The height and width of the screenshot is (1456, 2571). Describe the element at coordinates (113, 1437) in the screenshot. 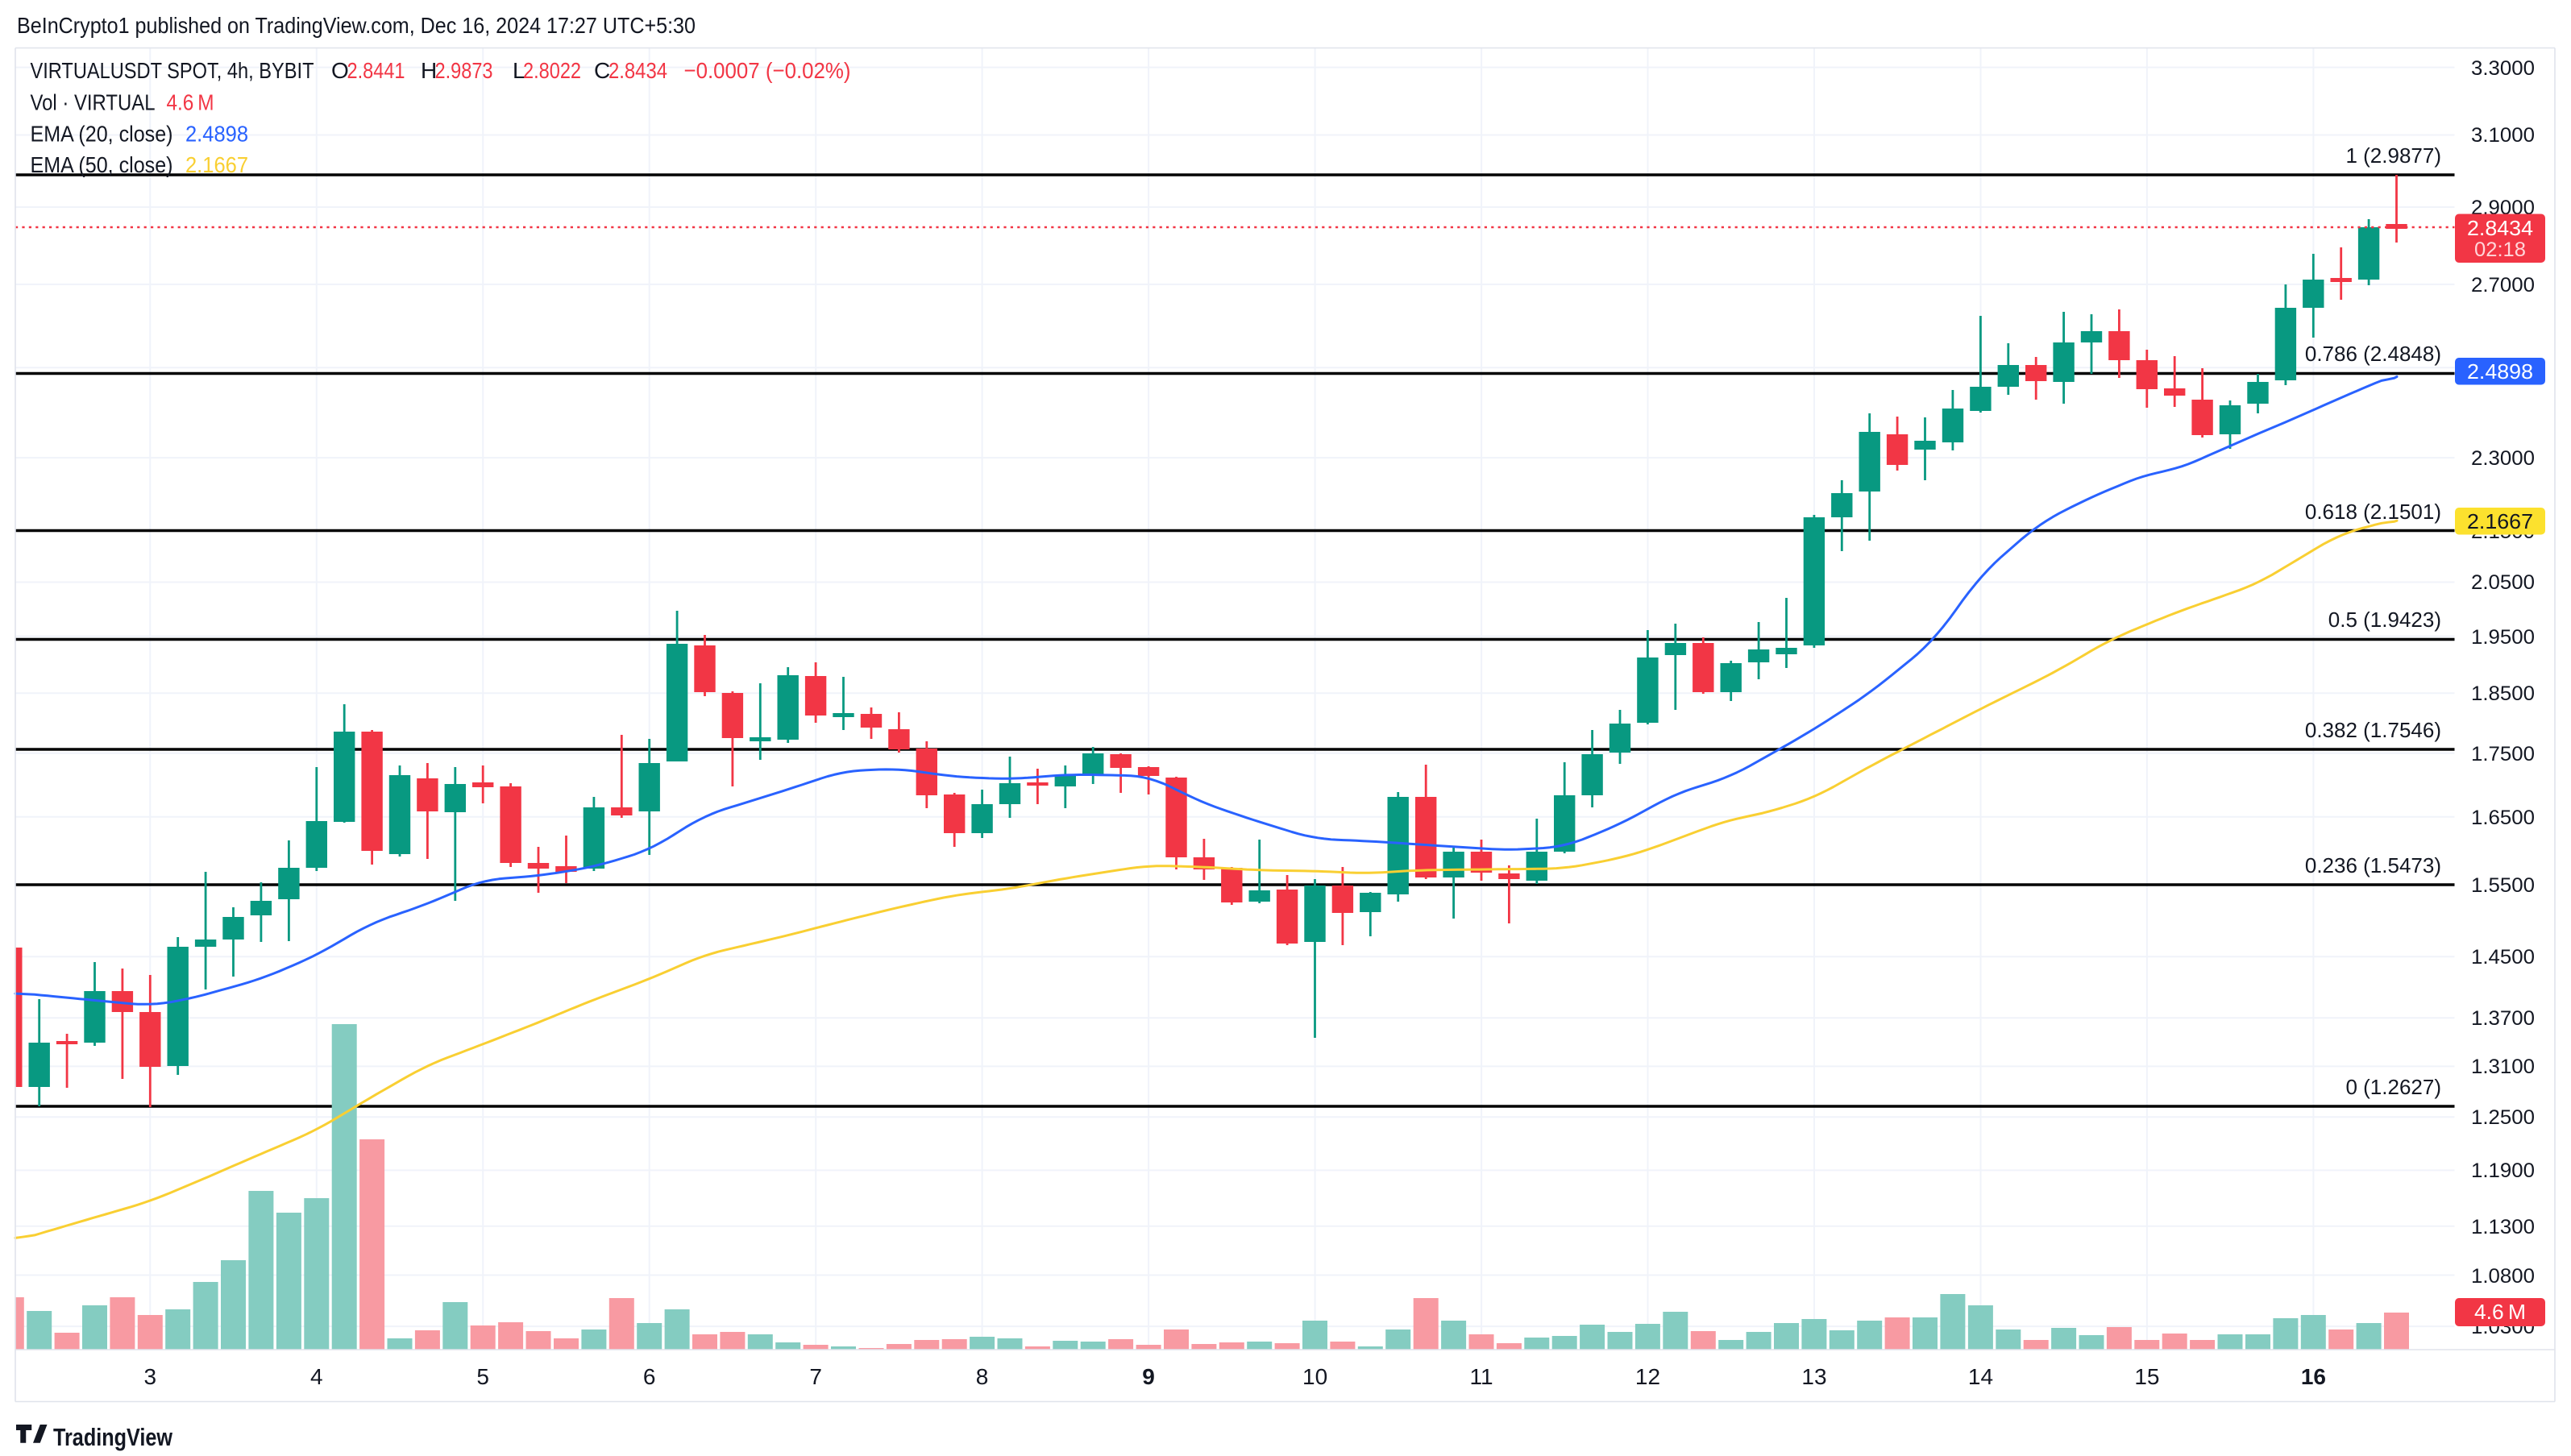

I see `svg-text: TradingView` at that location.